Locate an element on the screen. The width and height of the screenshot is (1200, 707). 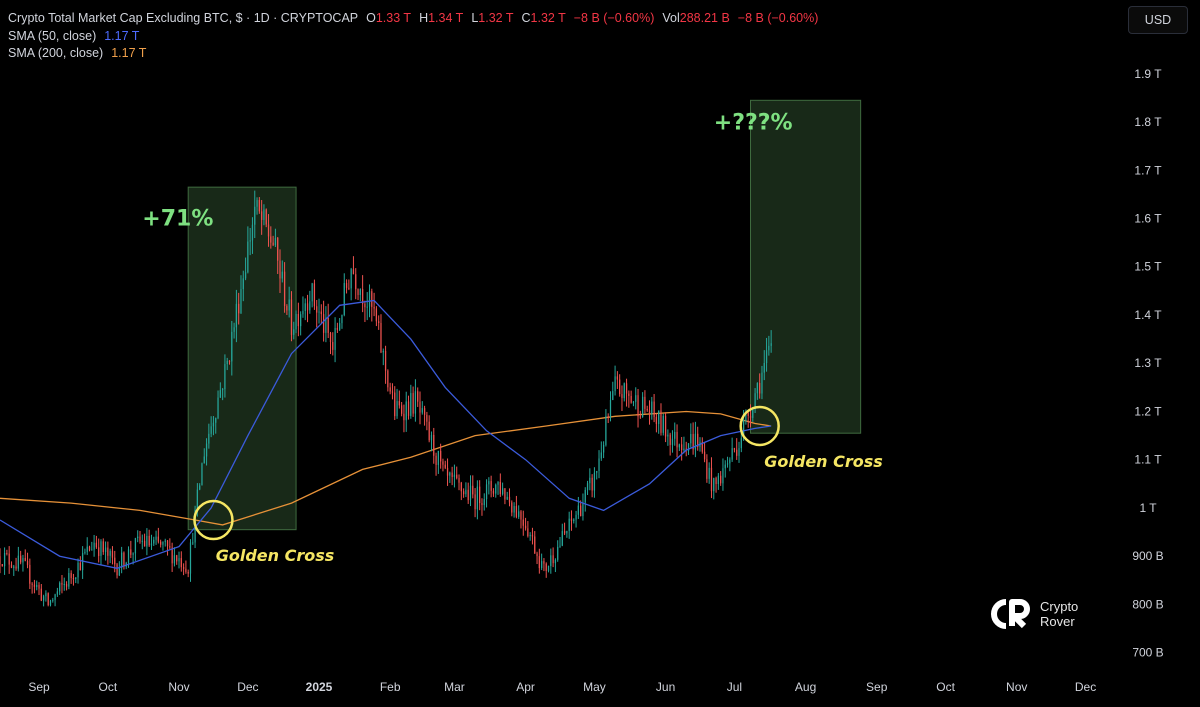
y-tick-label: 1.3 T is located at coordinates (1148, 363).